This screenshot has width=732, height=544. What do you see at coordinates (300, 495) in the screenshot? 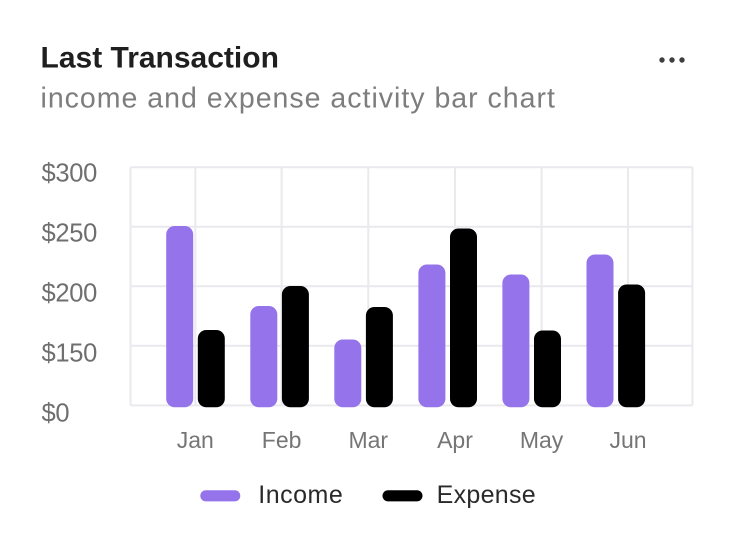
I see `svg-text: Income` at bounding box center [300, 495].